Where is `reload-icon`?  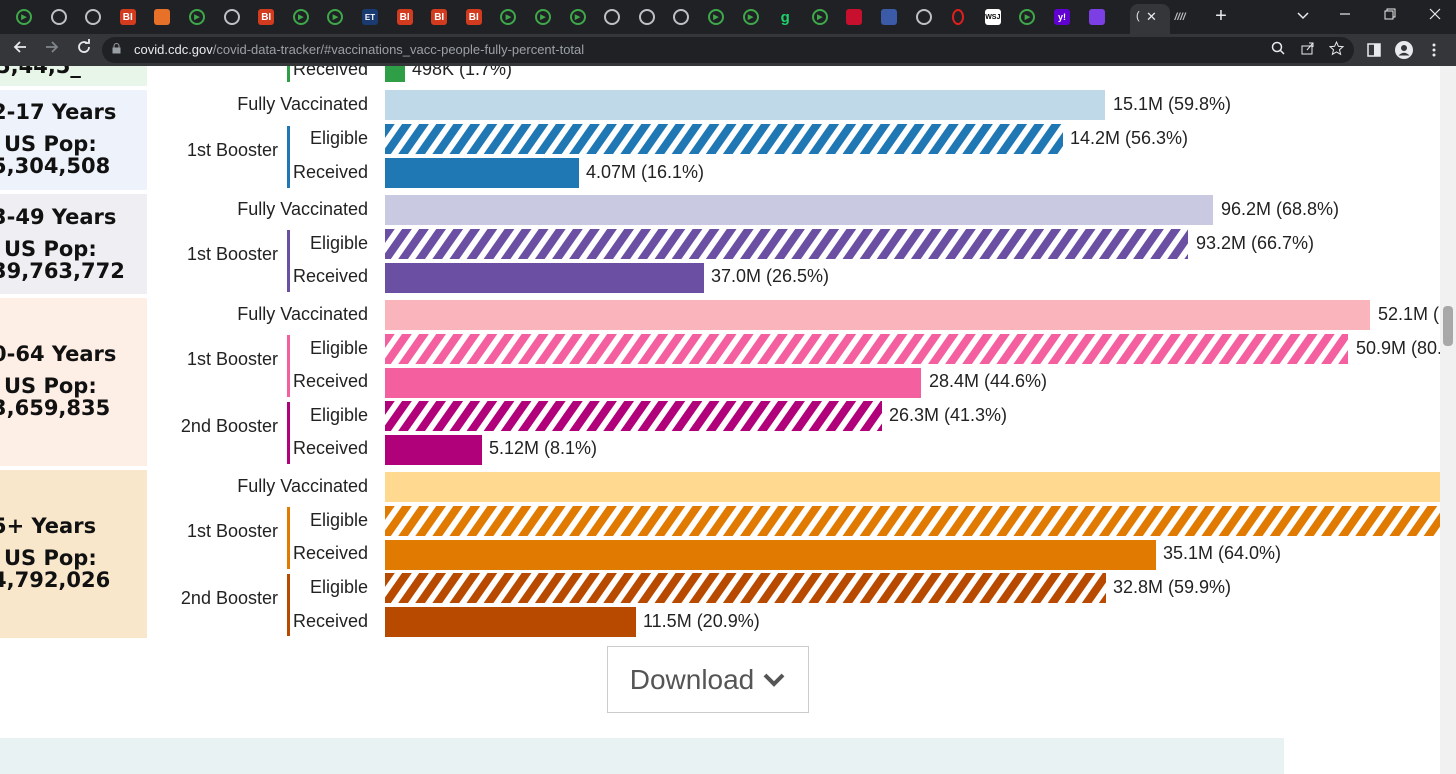 reload-icon is located at coordinates (84, 46).